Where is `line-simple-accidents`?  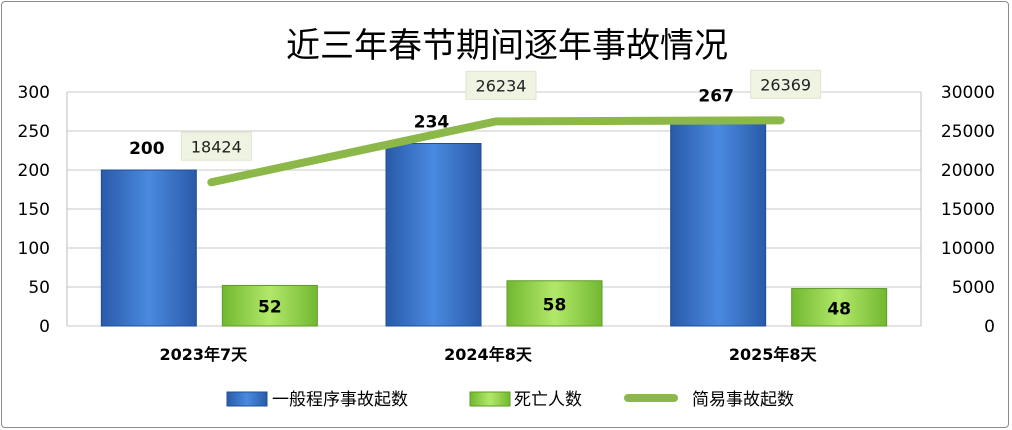 line-simple-accidents is located at coordinates (496, 151).